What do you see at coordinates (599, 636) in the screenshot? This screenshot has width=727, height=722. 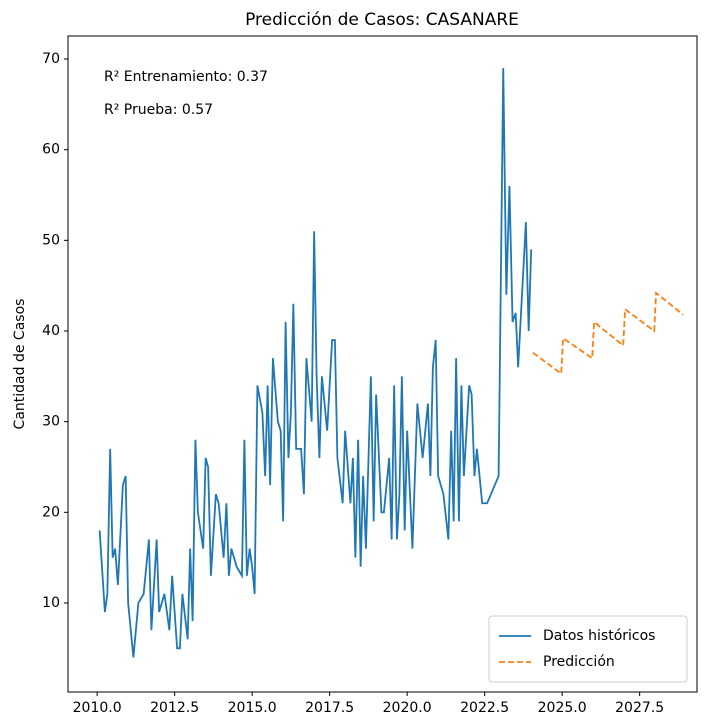 I see `legend-label: Datos históricos` at bounding box center [599, 636].